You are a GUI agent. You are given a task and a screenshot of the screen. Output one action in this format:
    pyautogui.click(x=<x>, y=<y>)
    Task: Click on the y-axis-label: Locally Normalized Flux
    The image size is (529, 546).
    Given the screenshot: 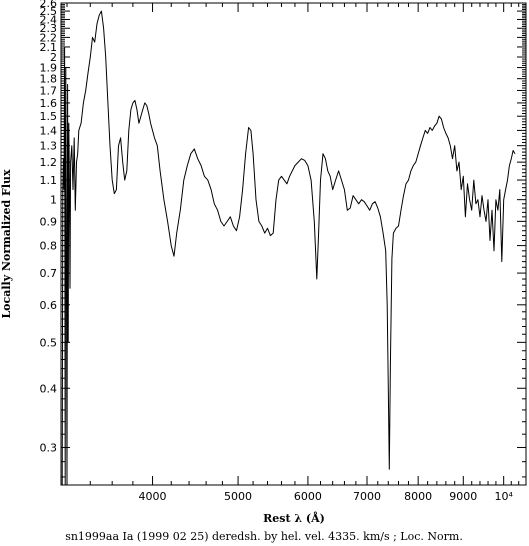 What is the action you would take?
    pyautogui.click(x=6, y=244)
    